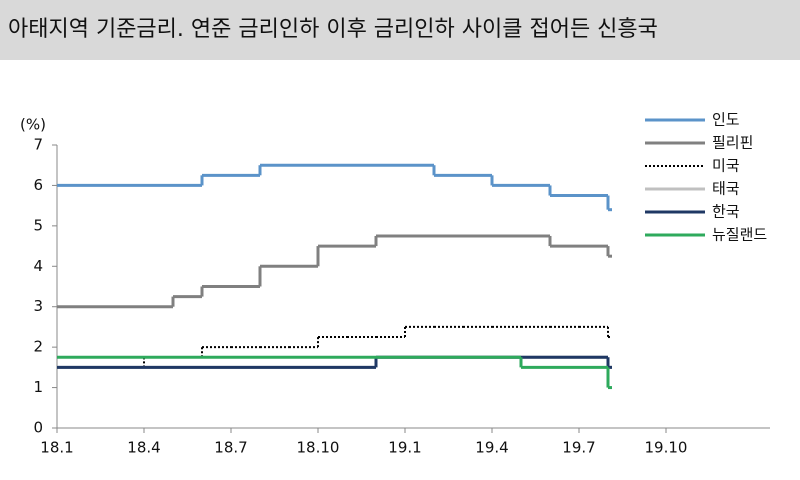 The image size is (800, 480). I want to click on chart-title: 아태지역 기준금리. 연준 금리인하 이후 금리인하 사이클 접어든 신흥국, so click(333, 29).